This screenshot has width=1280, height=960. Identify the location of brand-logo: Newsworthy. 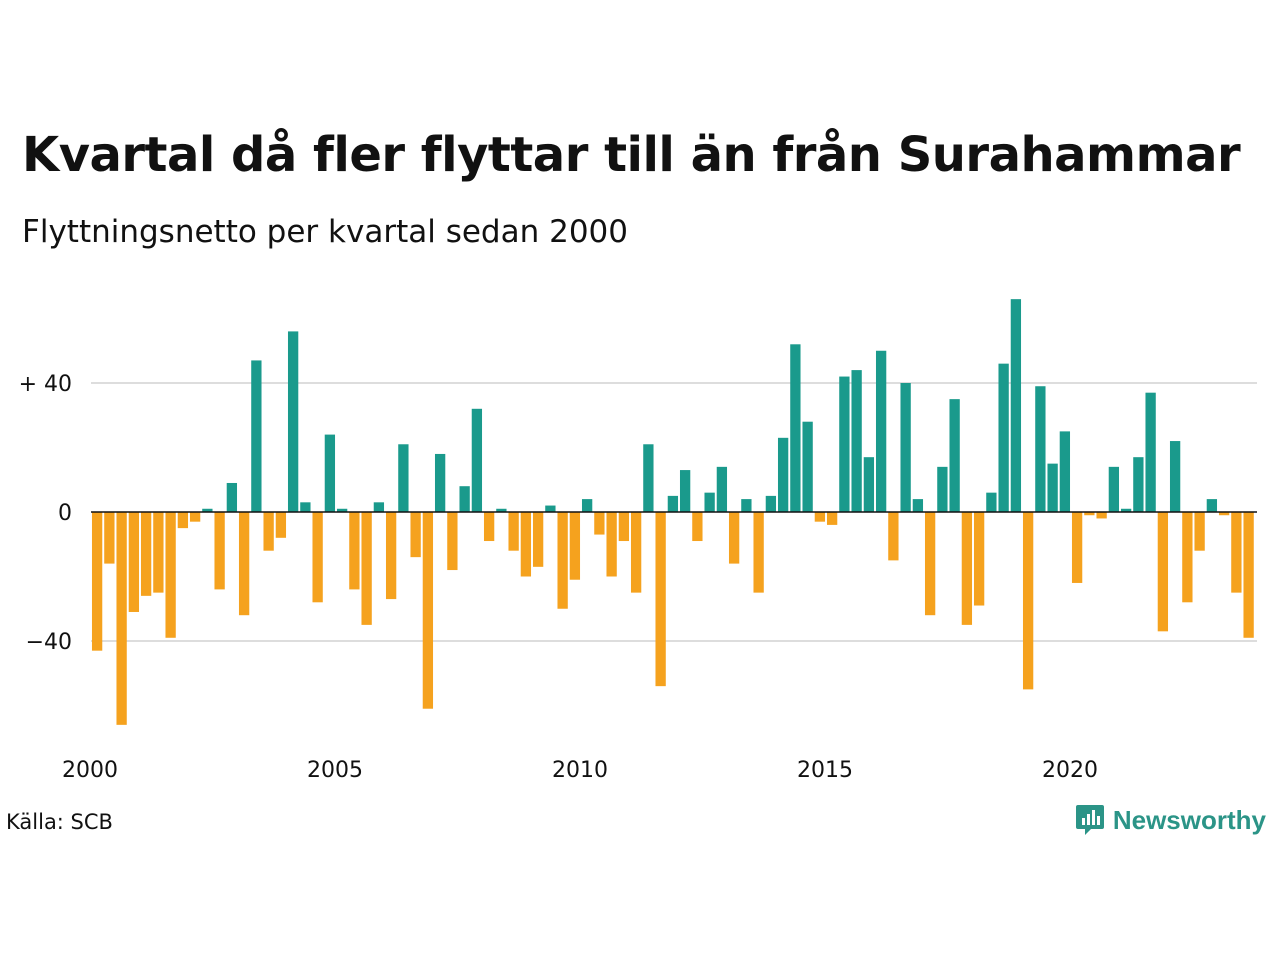
(1170, 820).